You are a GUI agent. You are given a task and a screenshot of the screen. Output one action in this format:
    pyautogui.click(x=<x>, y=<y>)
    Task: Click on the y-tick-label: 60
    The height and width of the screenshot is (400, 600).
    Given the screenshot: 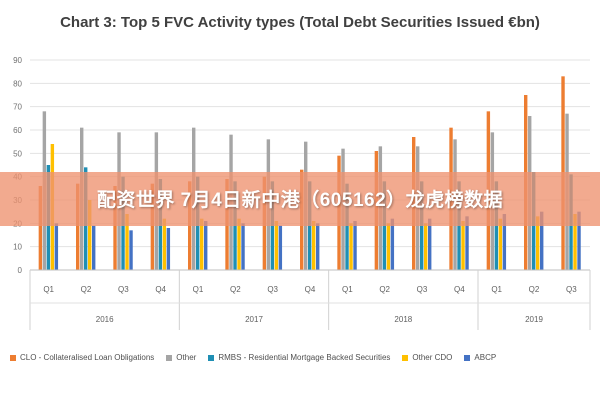 What is the action you would take?
    pyautogui.click(x=17, y=130)
    